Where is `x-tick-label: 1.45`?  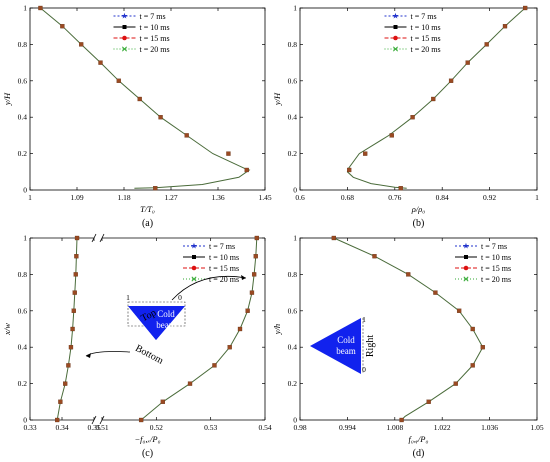 x-tick-label: 1.45 is located at coordinates (264, 197).